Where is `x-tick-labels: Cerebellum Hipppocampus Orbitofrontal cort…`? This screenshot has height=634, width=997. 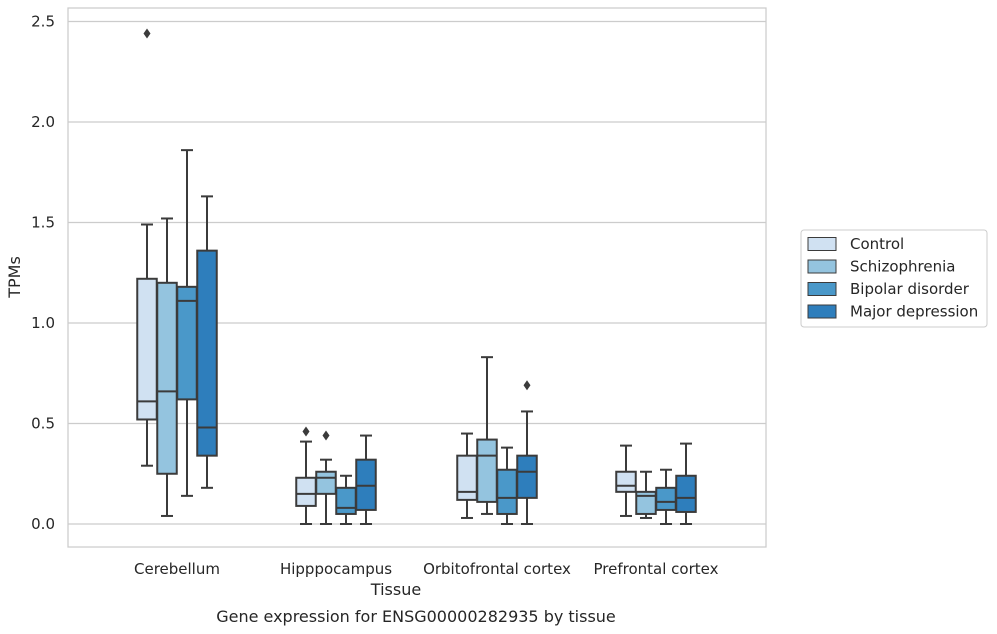 x-tick-labels: Cerebellum Hipppocampus Orbitofrontal cort… is located at coordinates (426, 569).